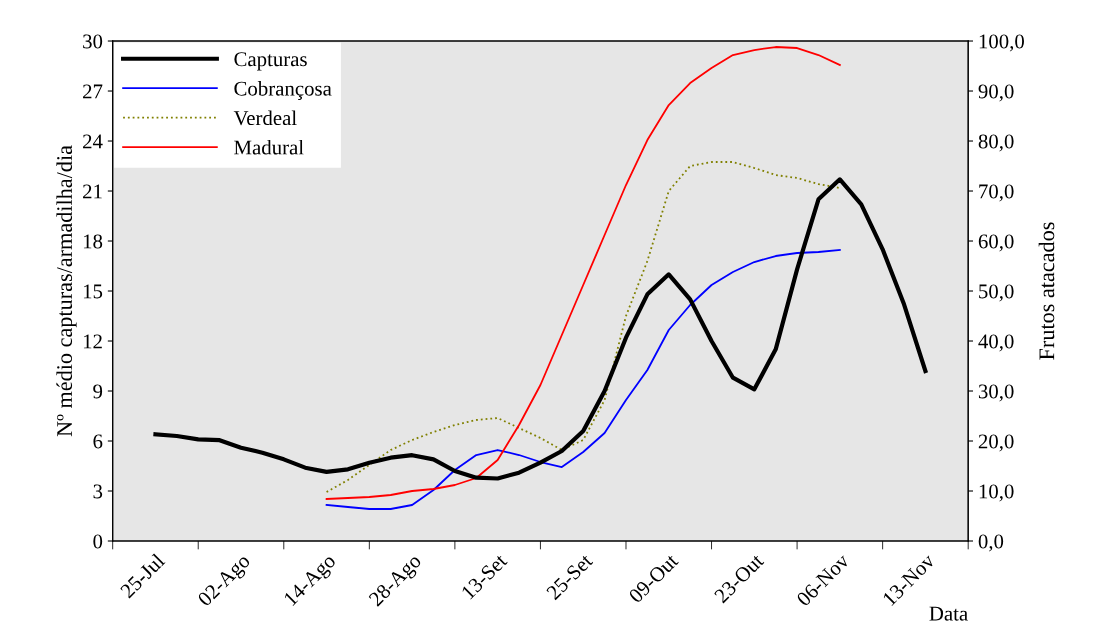  What do you see at coordinates (283, 90) in the screenshot?
I see `legend-label: Cobrançosa` at bounding box center [283, 90].